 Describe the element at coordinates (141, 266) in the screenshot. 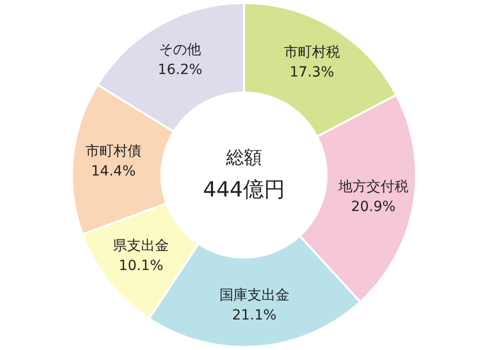

I see `data-label: 10.1%` at that location.